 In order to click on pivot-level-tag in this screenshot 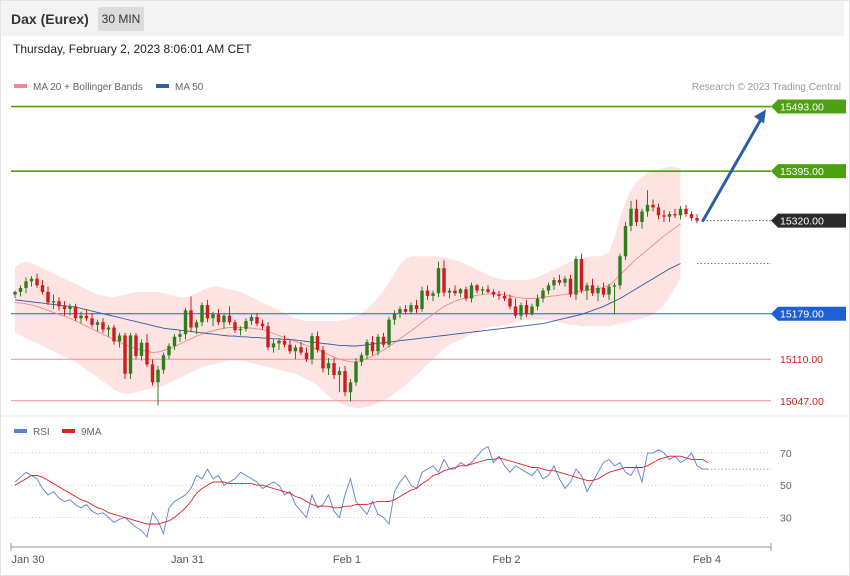, I will do `click(808, 313)`.